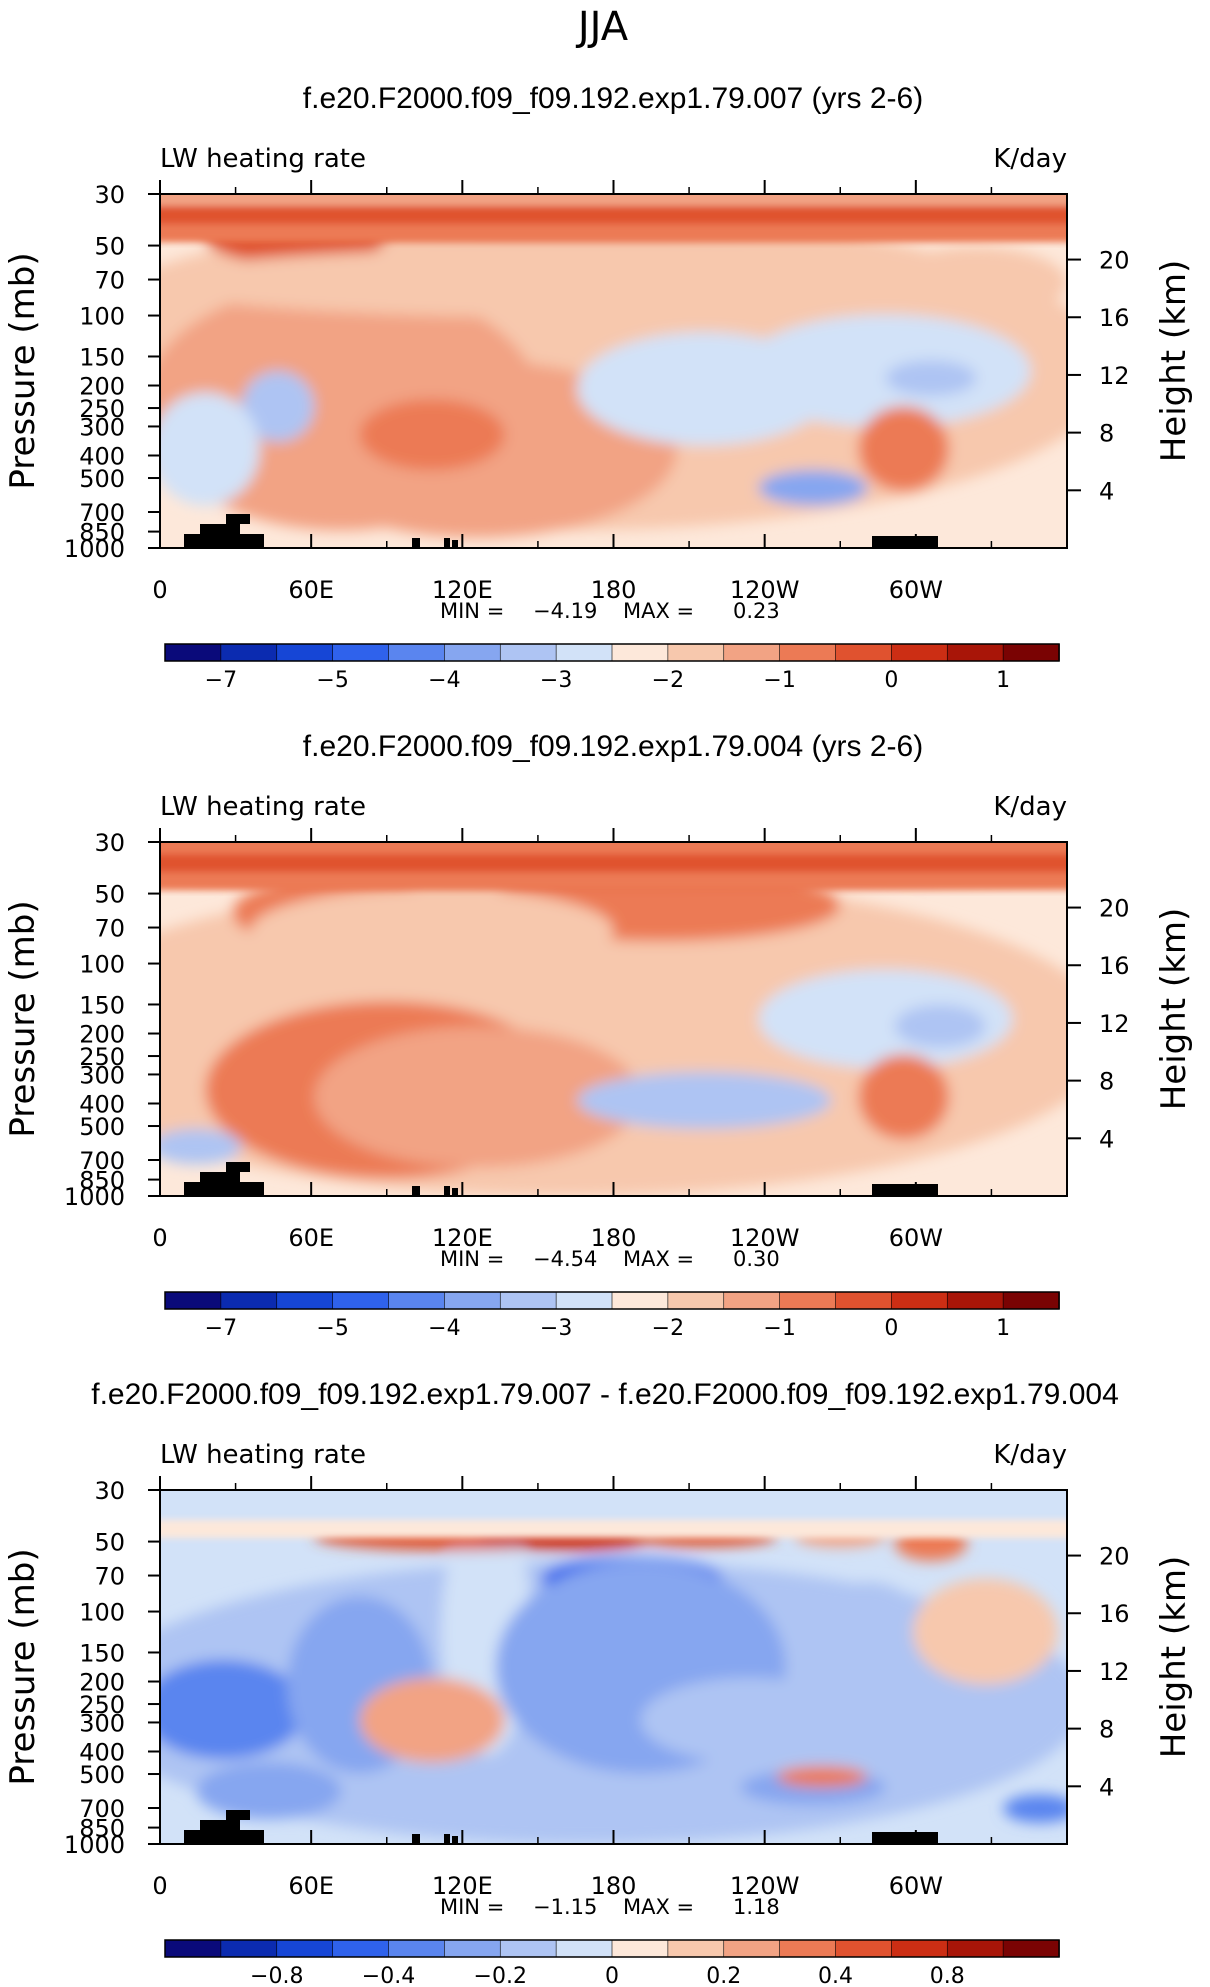  What do you see at coordinates (891, 1328) in the screenshot?
I see `colorbar-label: 0` at bounding box center [891, 1328].